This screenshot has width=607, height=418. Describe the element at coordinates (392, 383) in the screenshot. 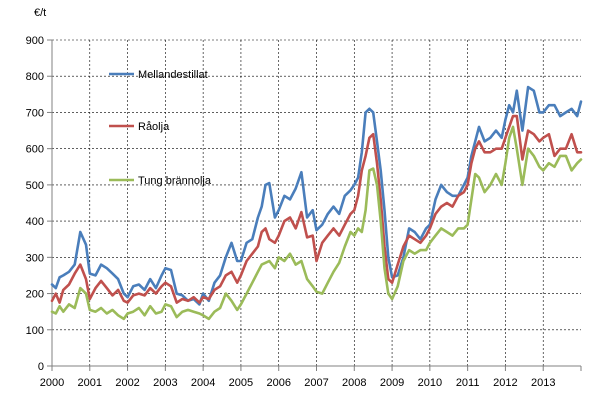

I see `x-tick-label: 2009` at that location.